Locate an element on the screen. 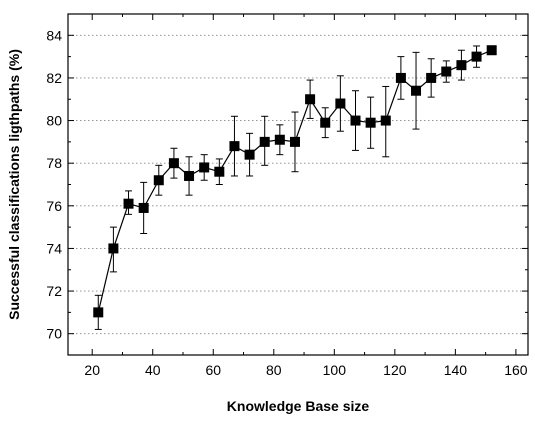 The height and width of the screenshot is (424, 535). y-tick-label: 76 is located at coordinates (54, 206).